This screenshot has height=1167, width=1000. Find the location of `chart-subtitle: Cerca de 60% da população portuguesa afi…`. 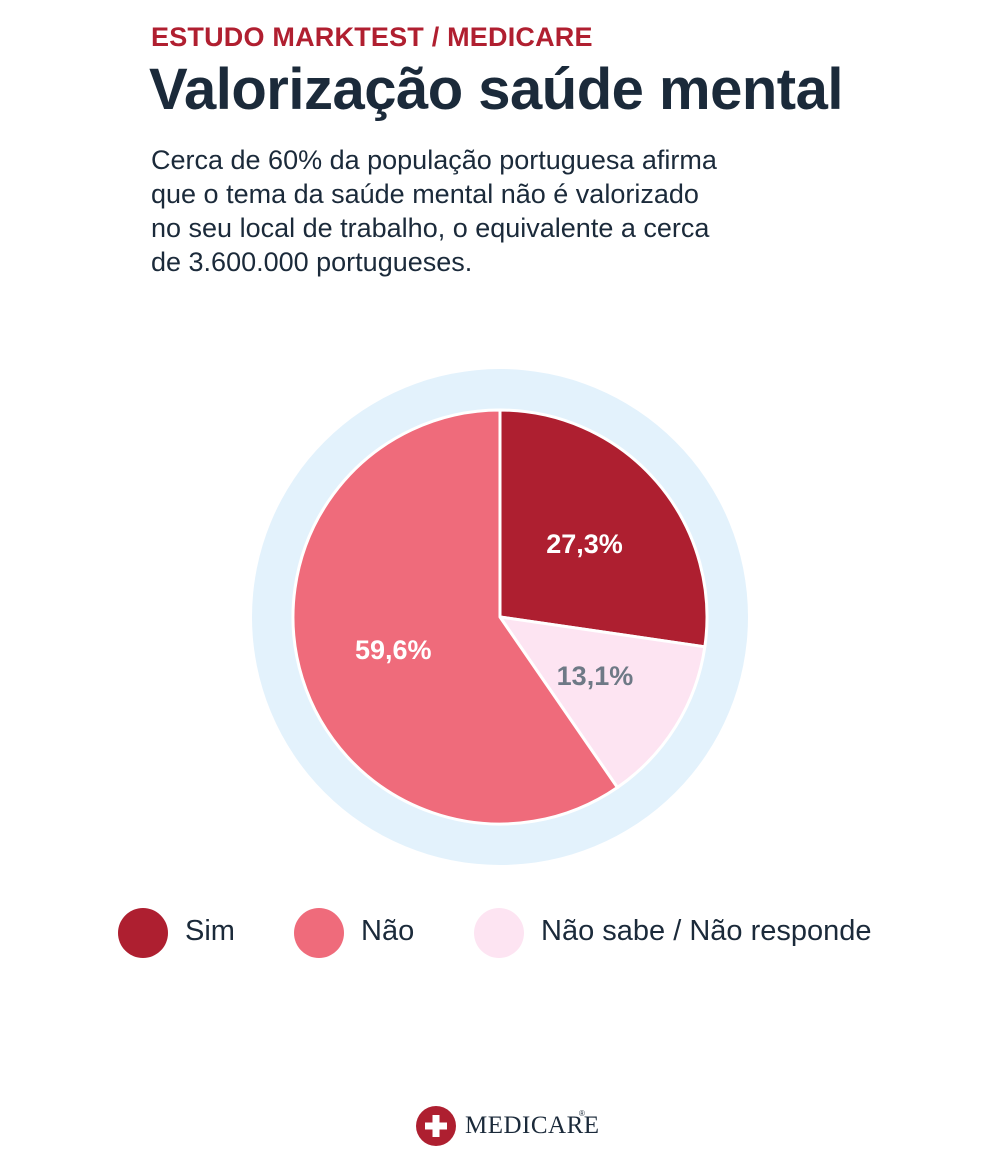

chart-subtitle: Cerca de 60% da população portuguesa afi… is located at coordinates (481, 211).